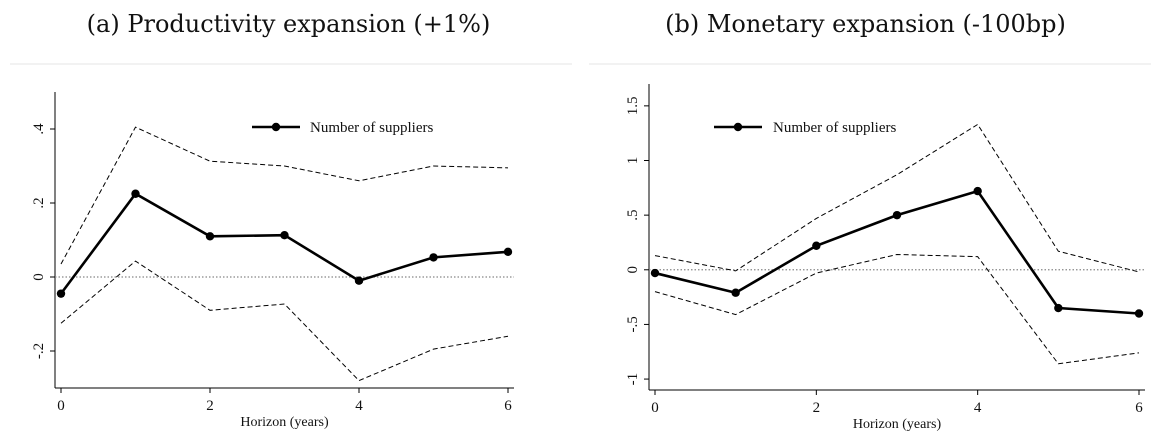 This screenshot has height=440, width=1154. What do you see at coordinates (633, 379) in the screenshot?
I see `y-tick-label: -1` at bounding box center [633, 379].